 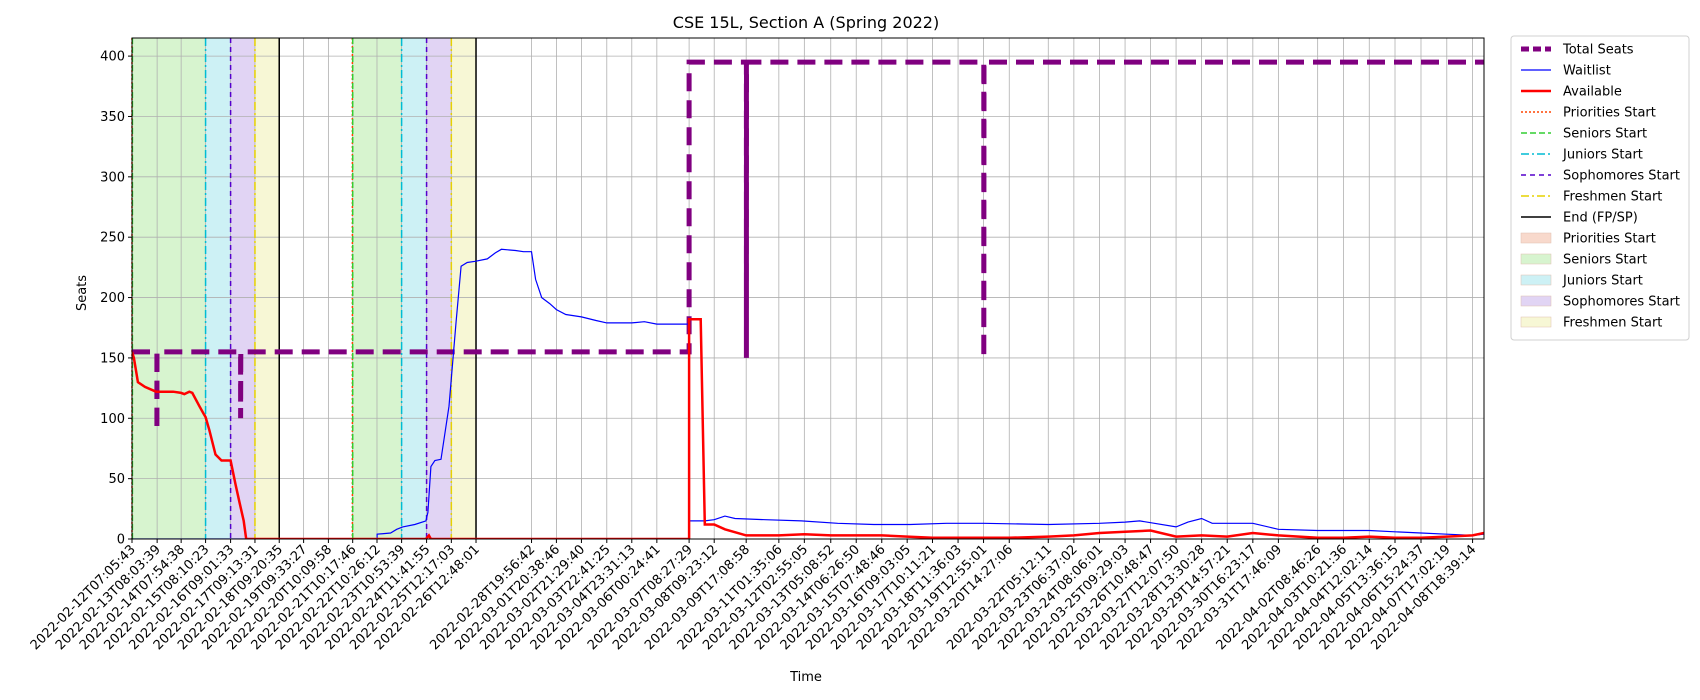 What do you see at coordinates (1609, 239) in the screenshot?
I see `legend-label-9: Priorities Start` at bounding box center [1609, 239].